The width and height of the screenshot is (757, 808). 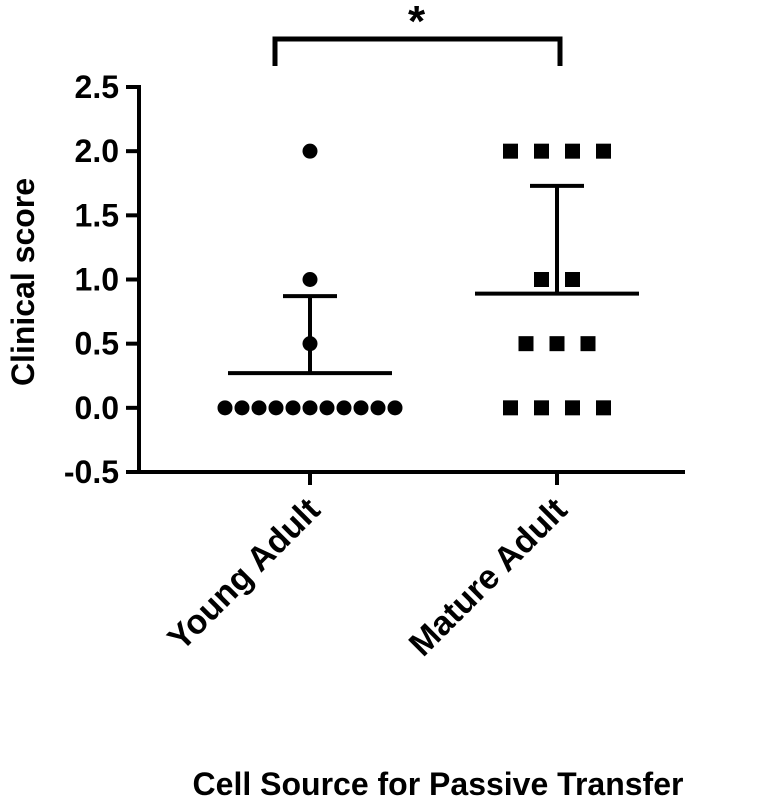 I want to click on category-label: Young Adult, so click(x=244, y=574).